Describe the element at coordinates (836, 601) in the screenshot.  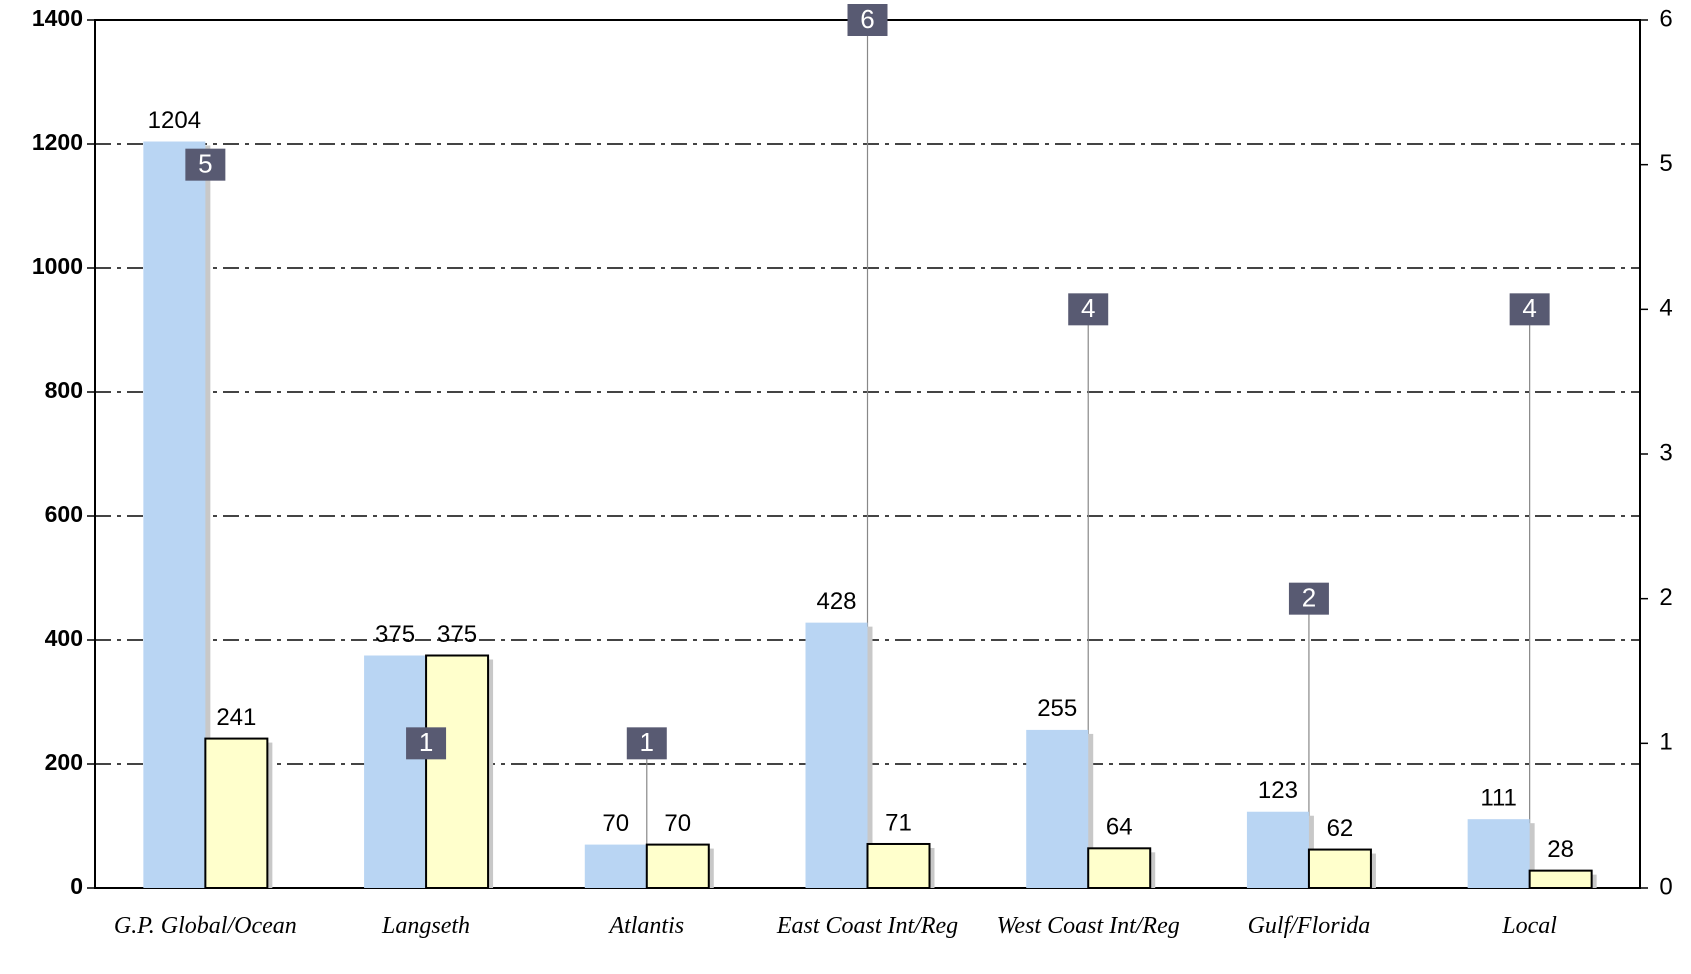
I see `value-label: 428` at that location.